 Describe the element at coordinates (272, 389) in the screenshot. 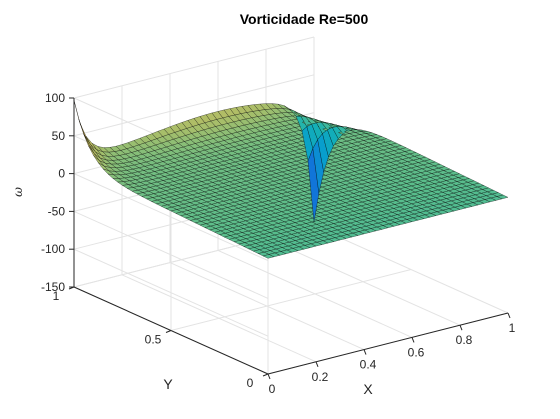

I see `x-tick-label: 0` at that location.